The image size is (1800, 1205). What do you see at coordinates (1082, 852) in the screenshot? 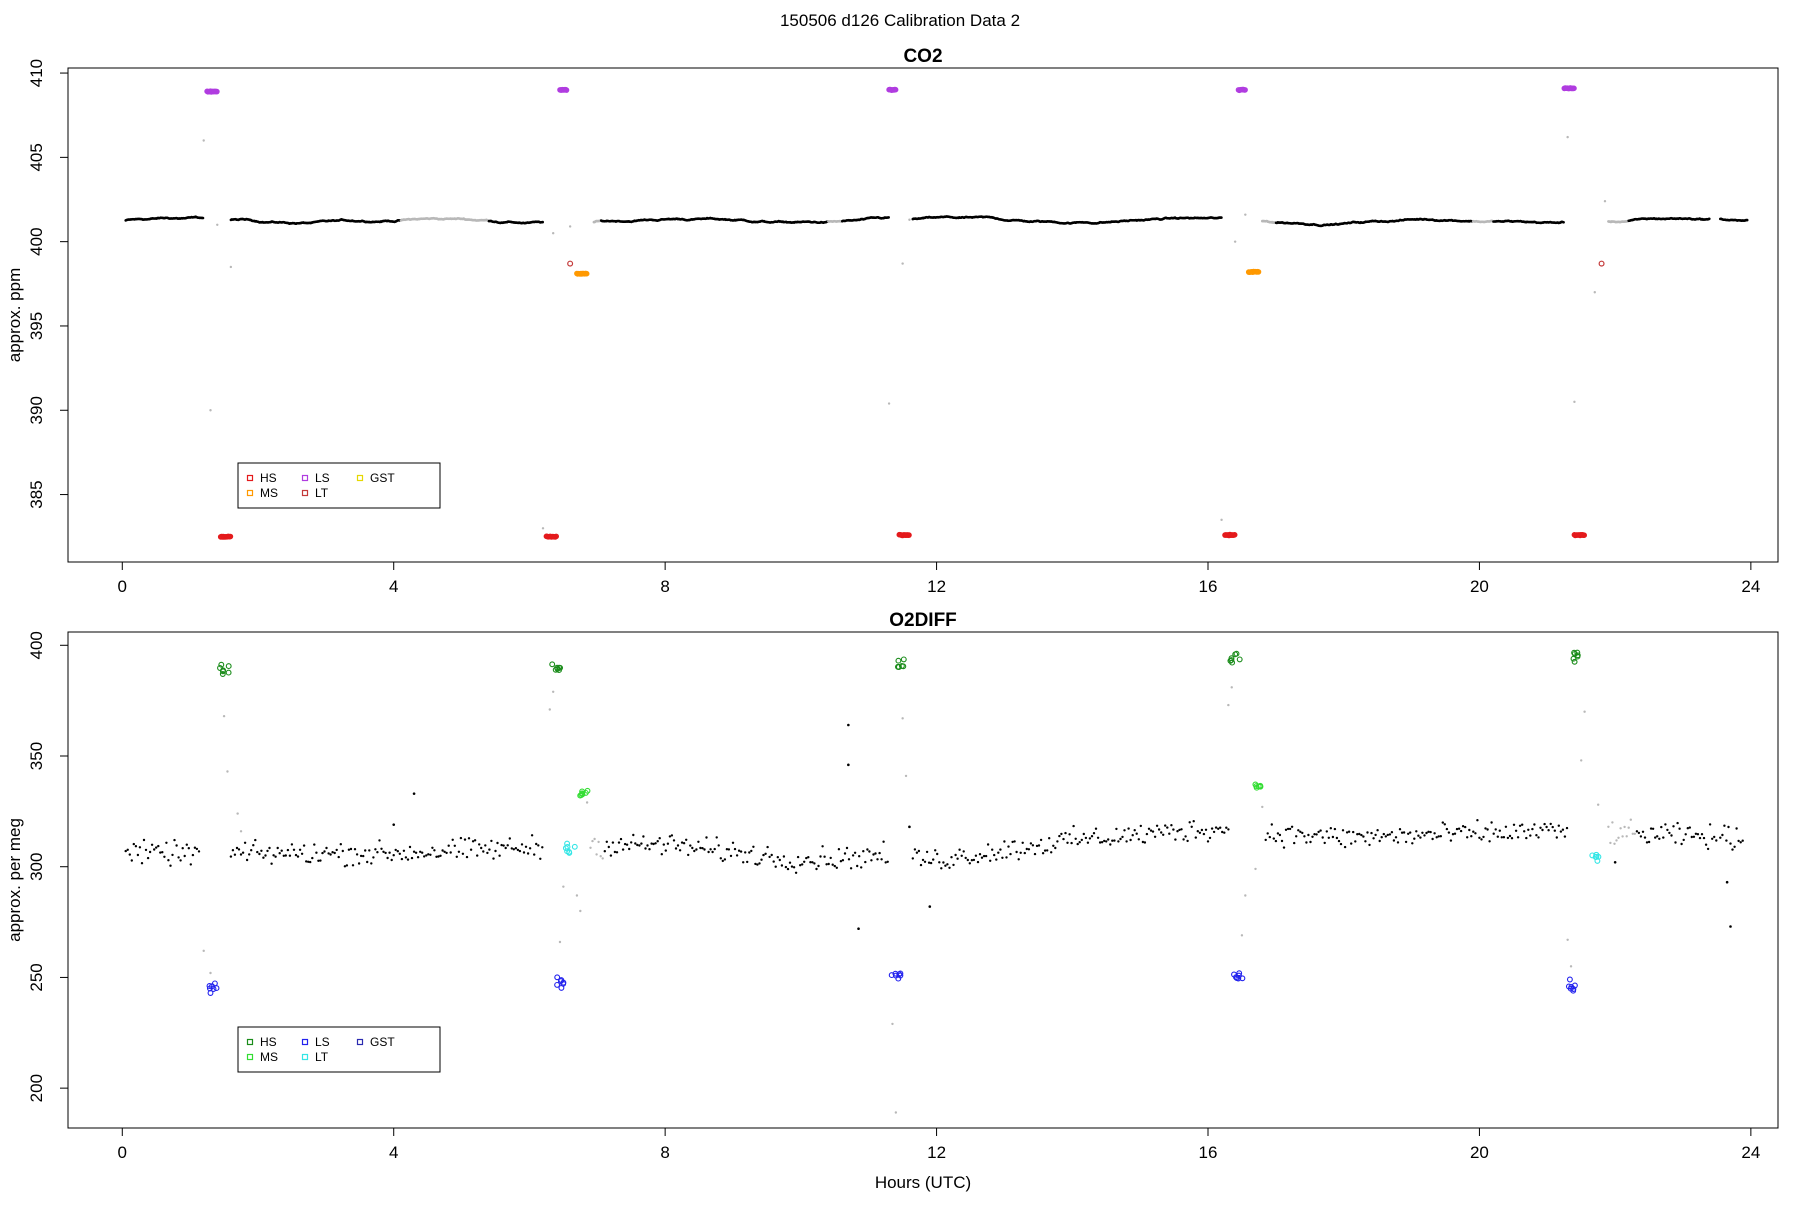
I see `series-lt` at bounding box center [1082, 852].